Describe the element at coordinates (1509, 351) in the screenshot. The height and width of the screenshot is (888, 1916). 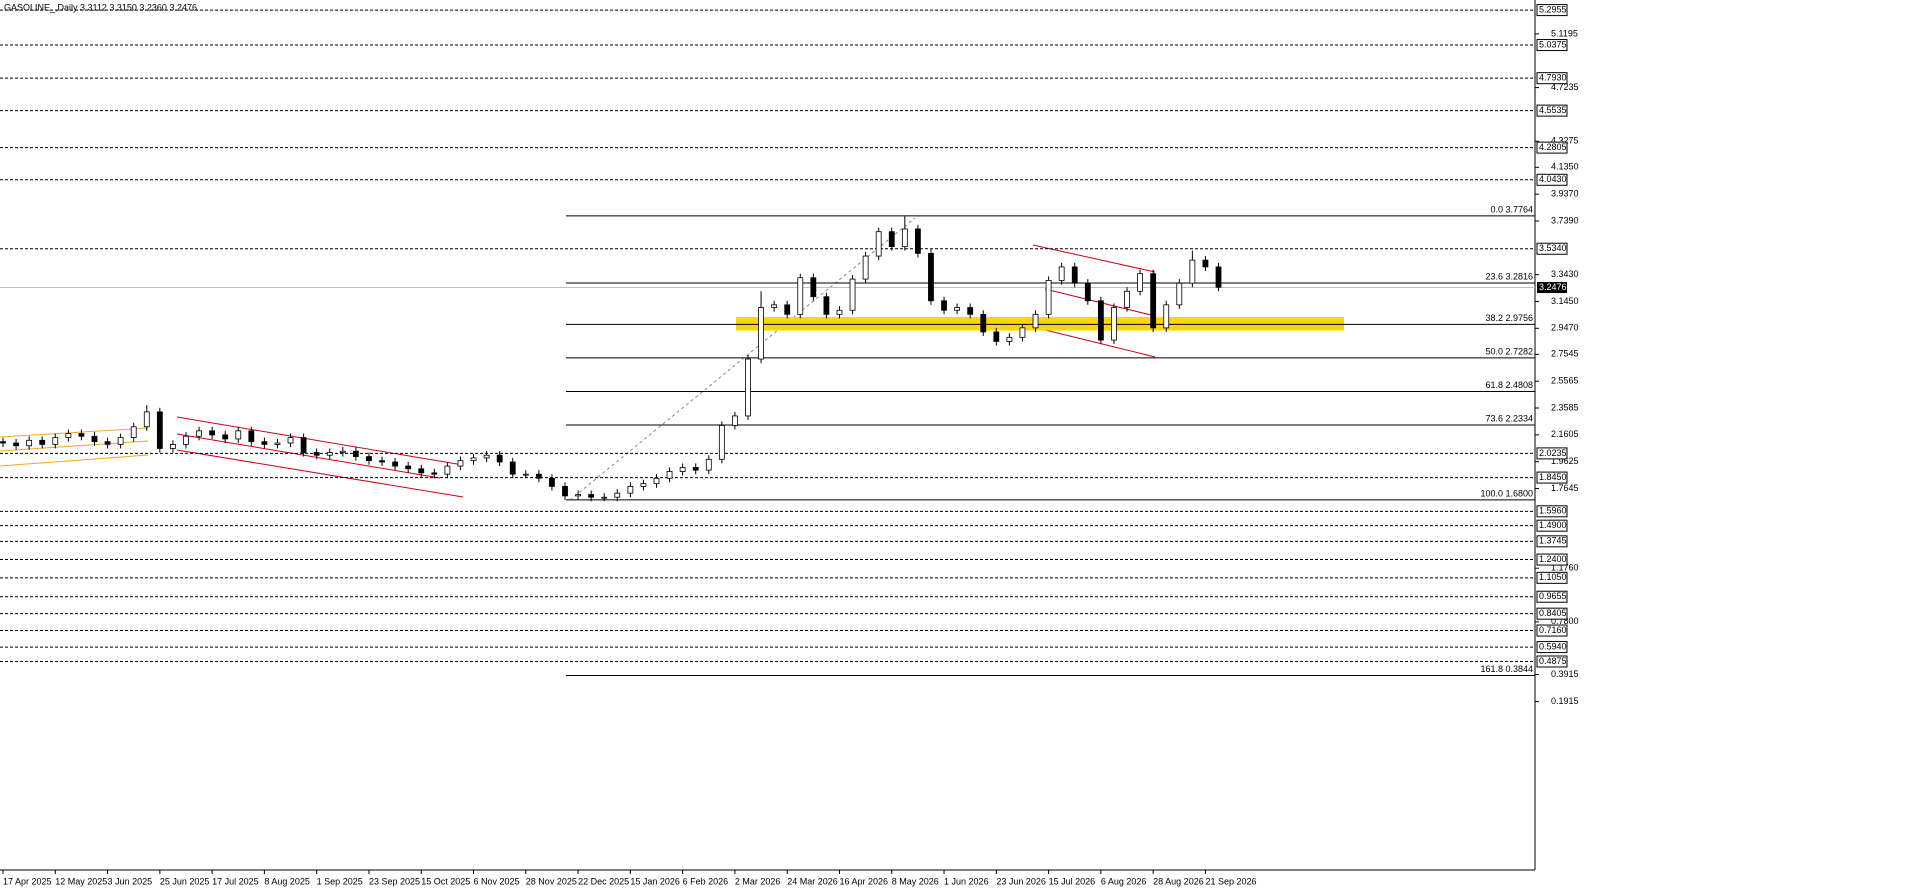
I see `fib-label: 50.0 2.7282` at that location.